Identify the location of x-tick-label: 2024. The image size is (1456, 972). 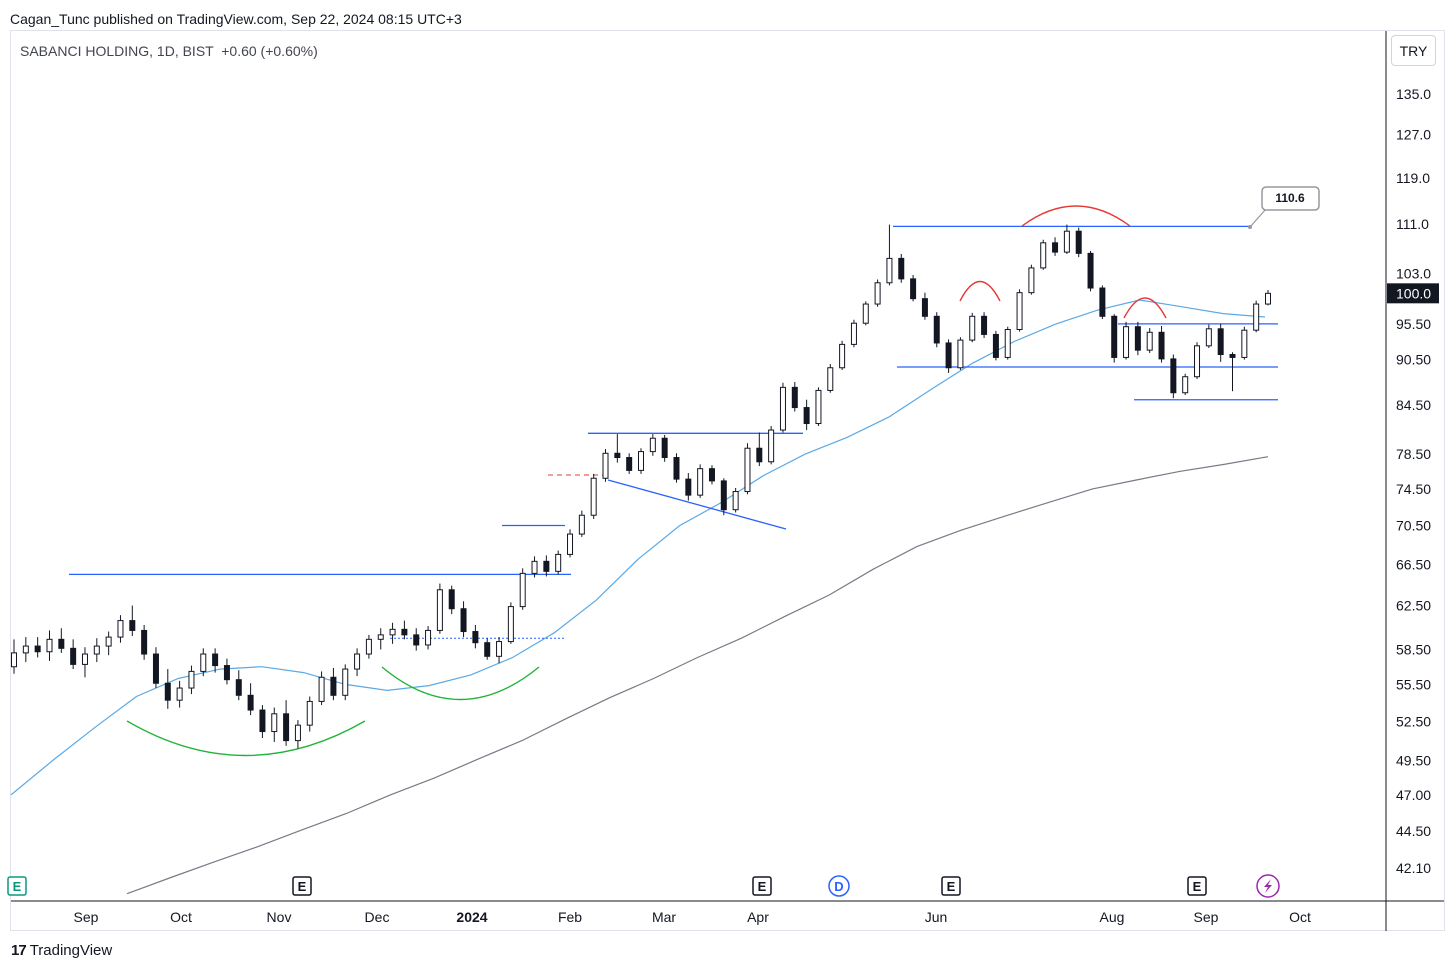
(471, 917).